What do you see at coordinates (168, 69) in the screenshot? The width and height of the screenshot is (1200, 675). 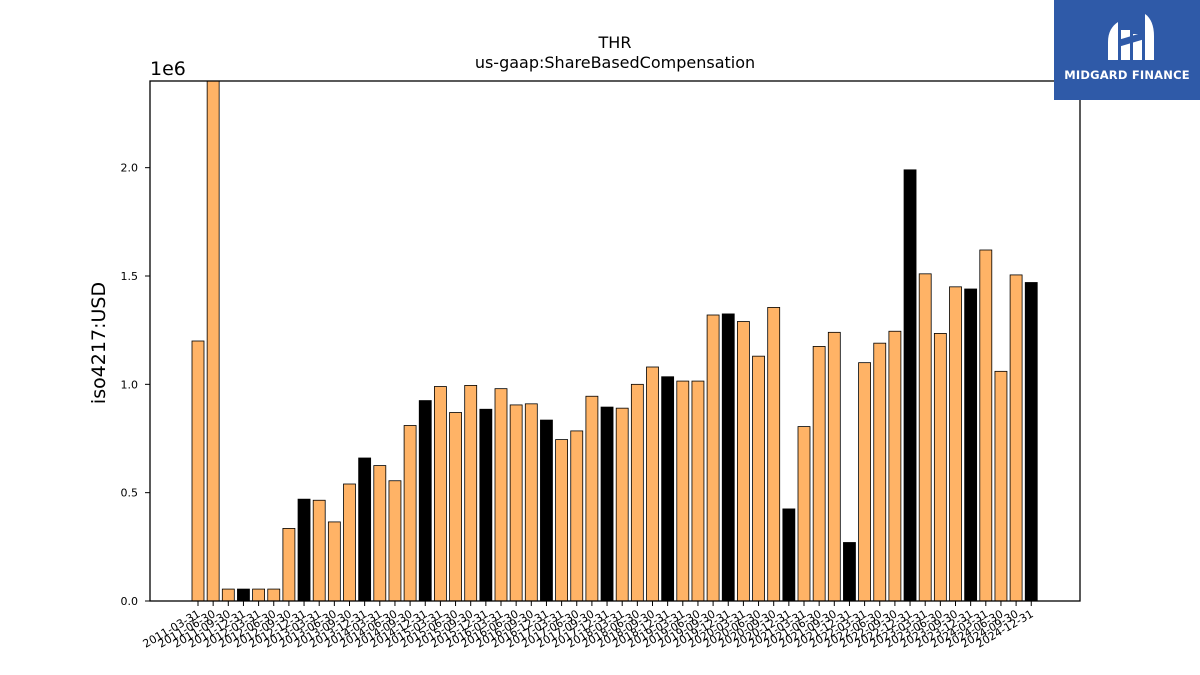 I see `y-multiplier-label: 1e6` at bounding box center [168, 69].